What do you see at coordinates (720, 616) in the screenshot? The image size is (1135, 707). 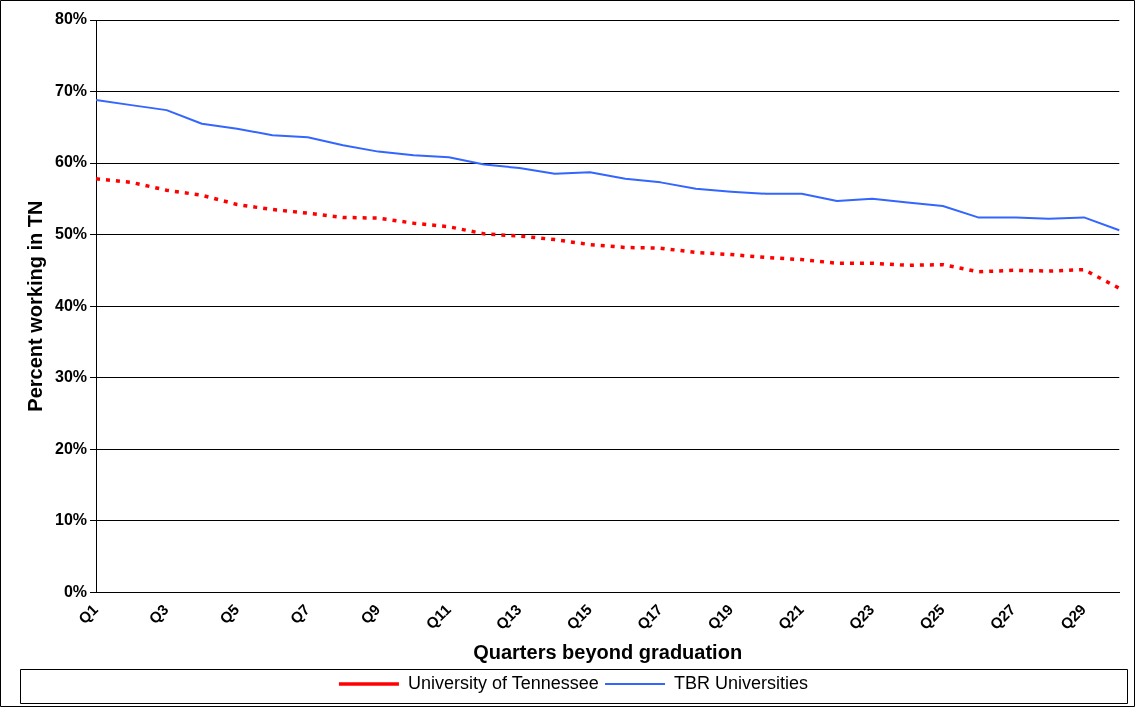 I see `x-tick-label: Q19` at bounding box center [720, 616].